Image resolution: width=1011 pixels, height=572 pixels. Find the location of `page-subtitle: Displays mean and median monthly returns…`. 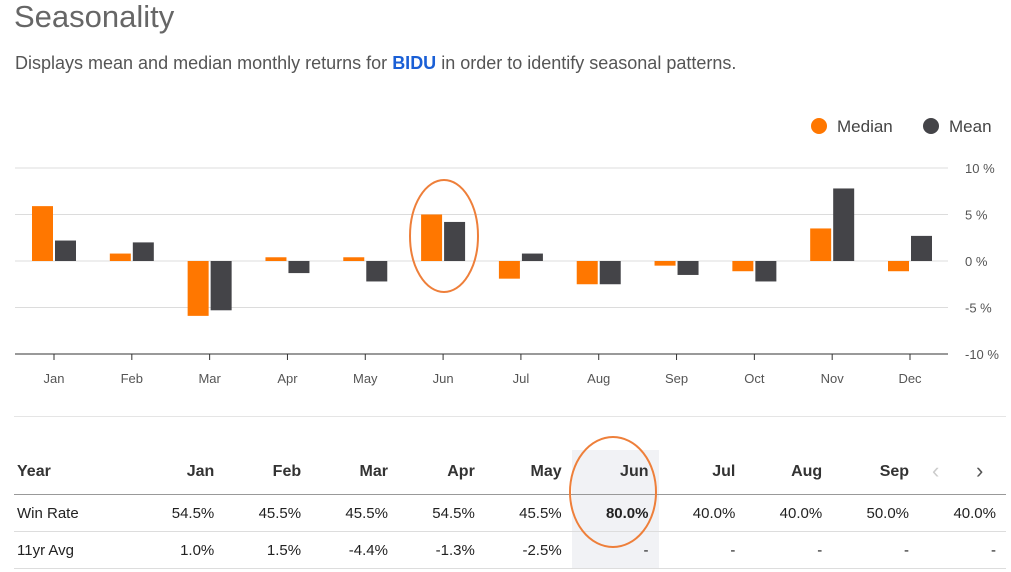

page-subtitle: Displays mean and median monthly returns… is located at coordinates (375, 63).